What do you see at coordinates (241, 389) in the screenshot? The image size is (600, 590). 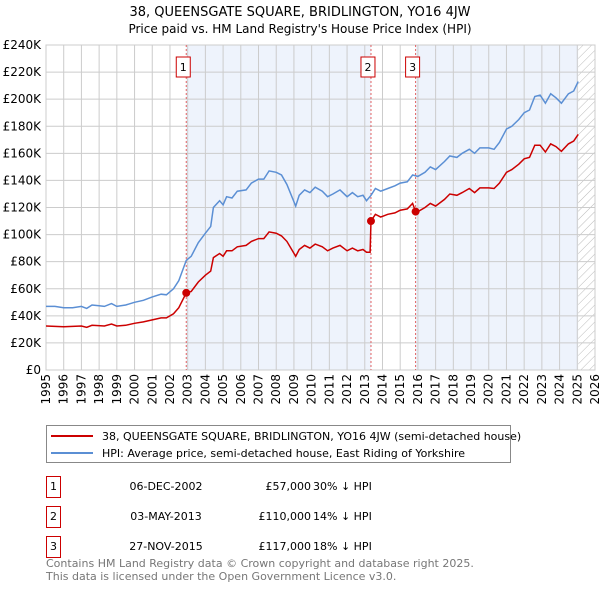 I see `x-tick-label: 2006` at bounding box center [241, 389].